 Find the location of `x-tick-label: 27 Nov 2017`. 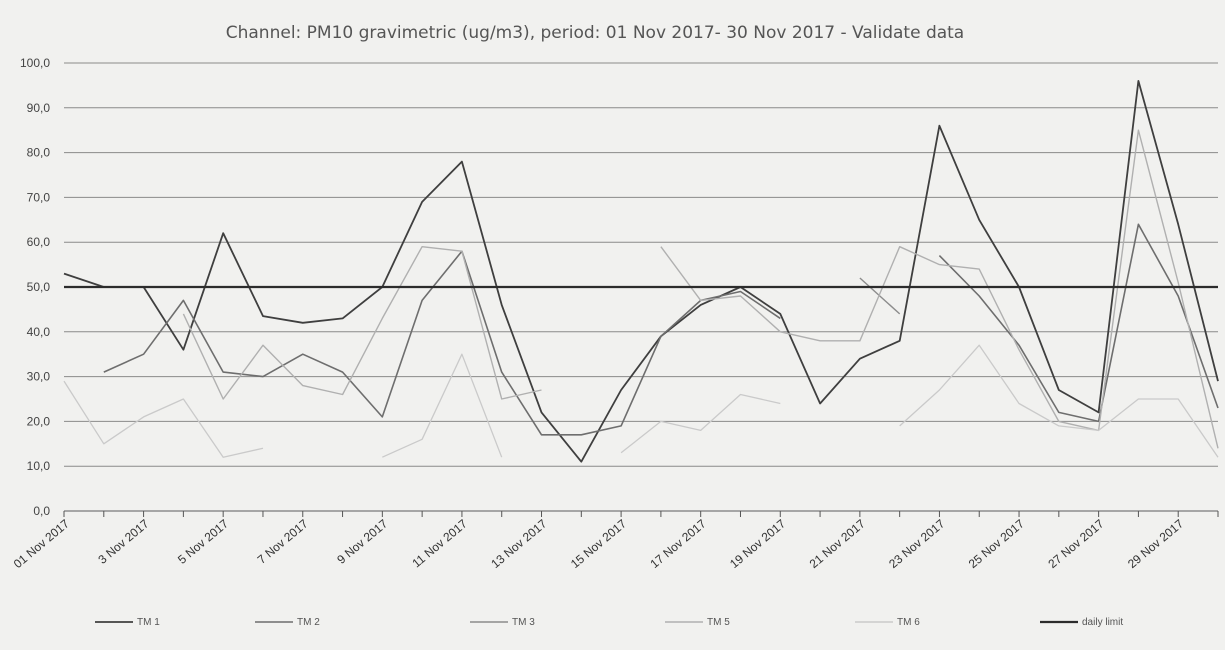

x-tick-label: 27 Nov 2017 is located at coordinates (1075, 543).